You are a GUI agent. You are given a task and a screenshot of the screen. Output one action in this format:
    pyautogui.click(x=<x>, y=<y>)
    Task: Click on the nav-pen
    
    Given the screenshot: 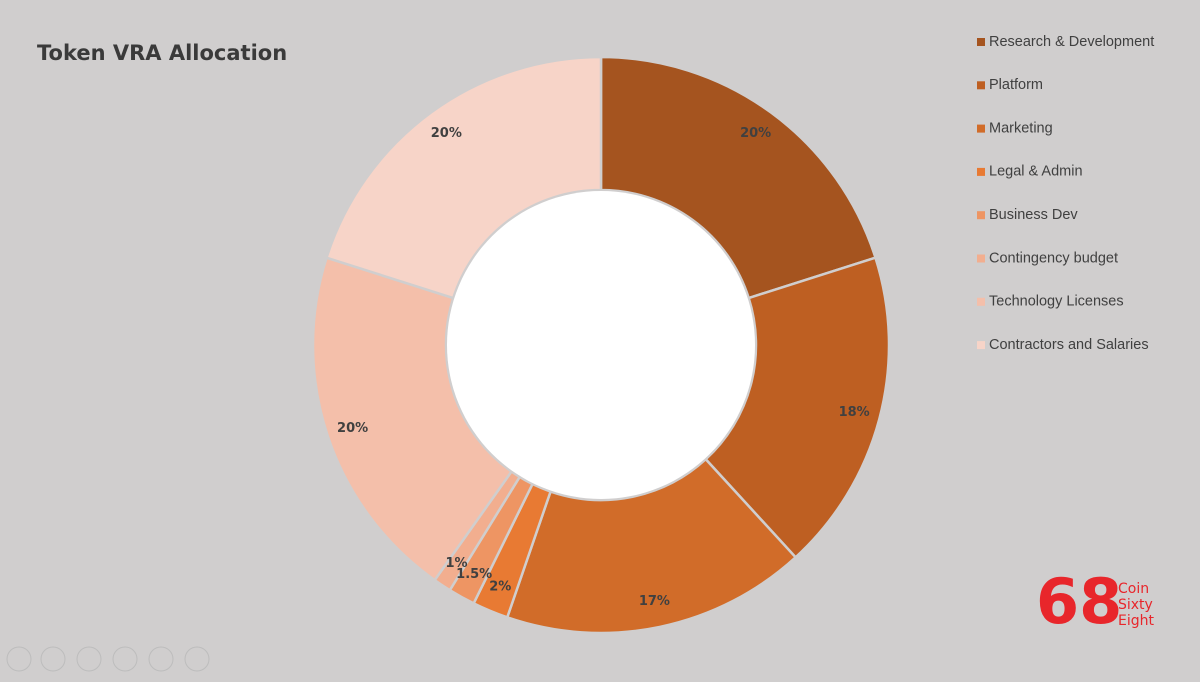 What is the action you would take?
    pyautogui.click(x=89, y=659)
    